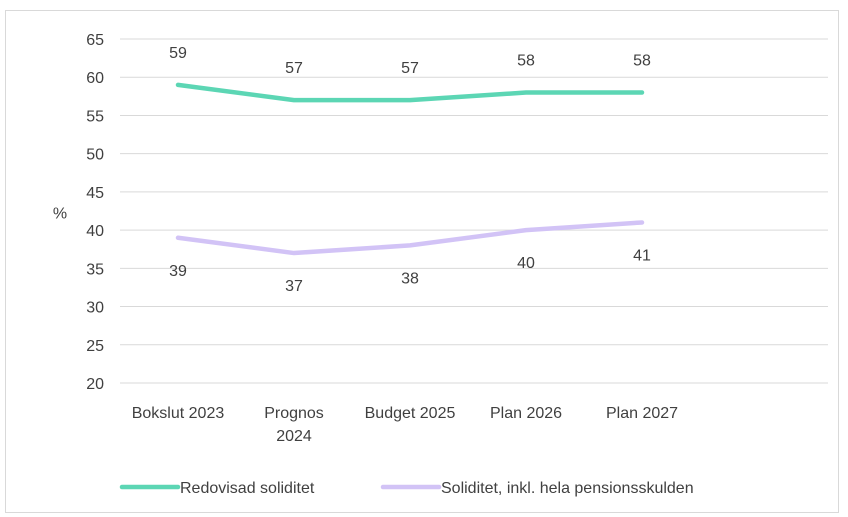 This screenshot has width=848, height=517. Describe the element at coordinates (95, 78) in the screenshot. I see `y-tick-label: 60` at that location.